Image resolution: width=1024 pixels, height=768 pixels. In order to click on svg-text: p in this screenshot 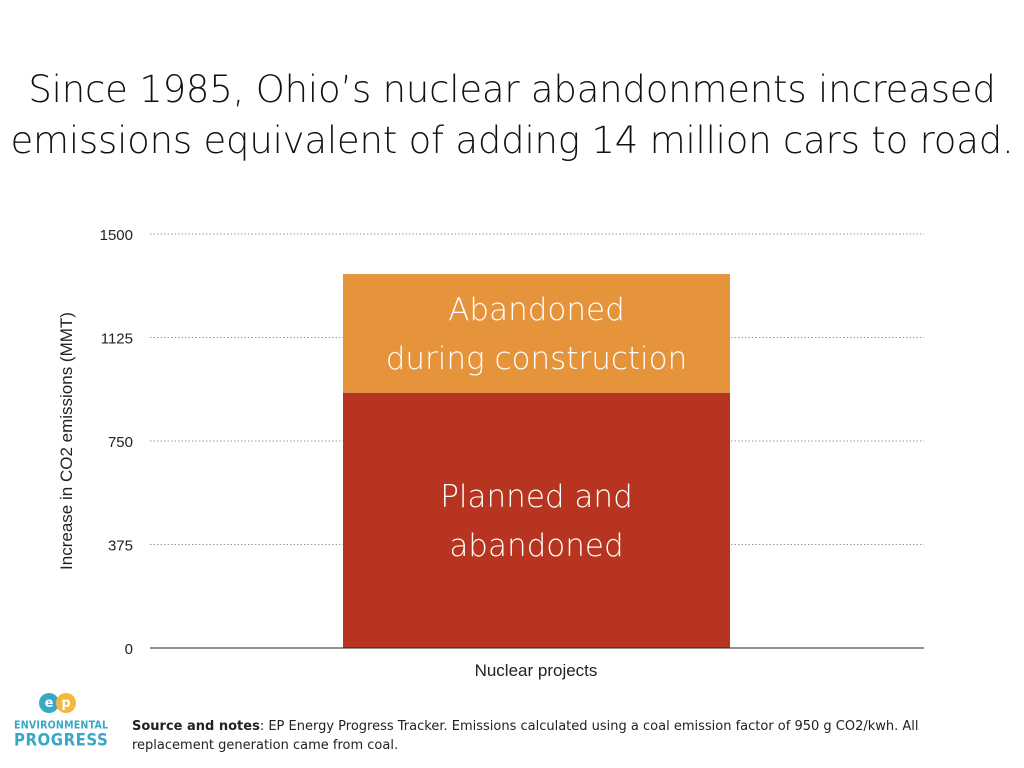, I will do `click(65, 703)`.